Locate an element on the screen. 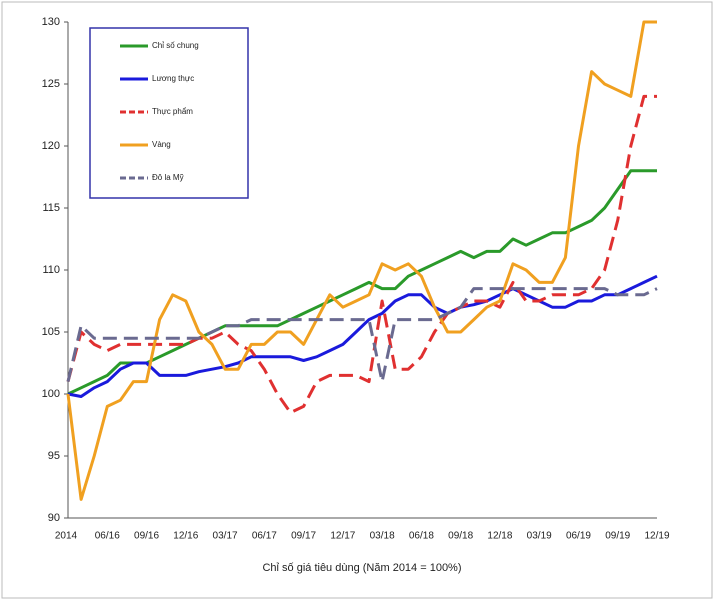 The height and width of the screenshot is (600, 714). x-tick-label: 09/18 is located at coordinates (460, 536).